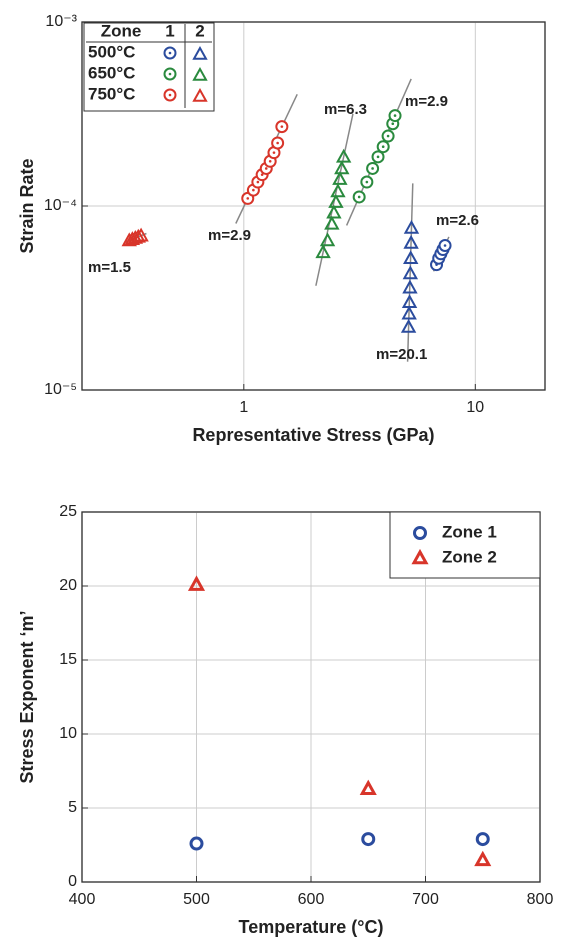 Image resolution: width=572 pixels, height=950 pixels. Describe the element at coordinates (72, 807) in the screenshot. I see `y-tick-label: 5` at that location.